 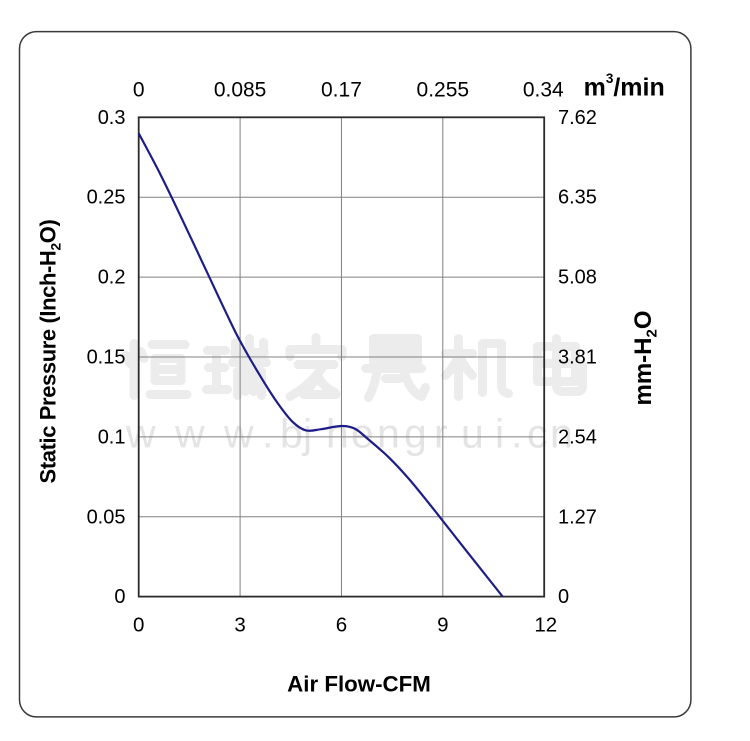 What do you see at coordinates (106, 198) in the screenshot?
I see `svg-text: 0.25` at bounding box center [106, 198].